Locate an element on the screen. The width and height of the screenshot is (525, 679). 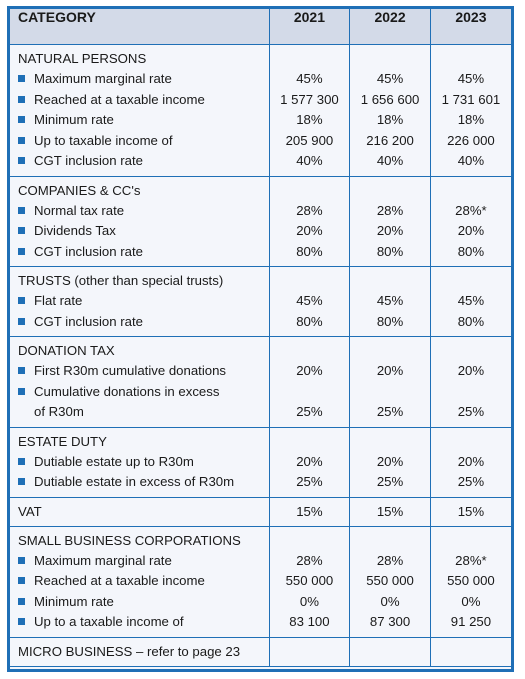
cell-value: 40% is located at coordinates (390, 160).